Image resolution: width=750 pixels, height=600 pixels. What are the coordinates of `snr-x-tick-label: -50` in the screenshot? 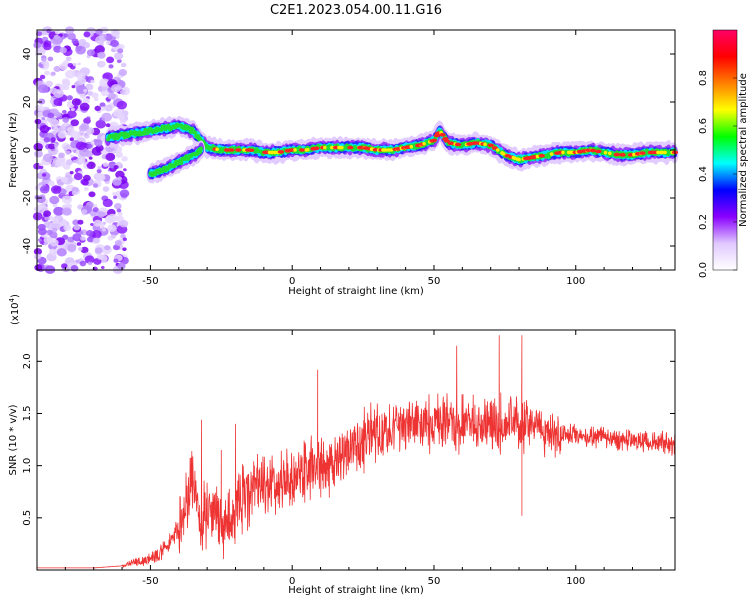 It's located at (150, 581).